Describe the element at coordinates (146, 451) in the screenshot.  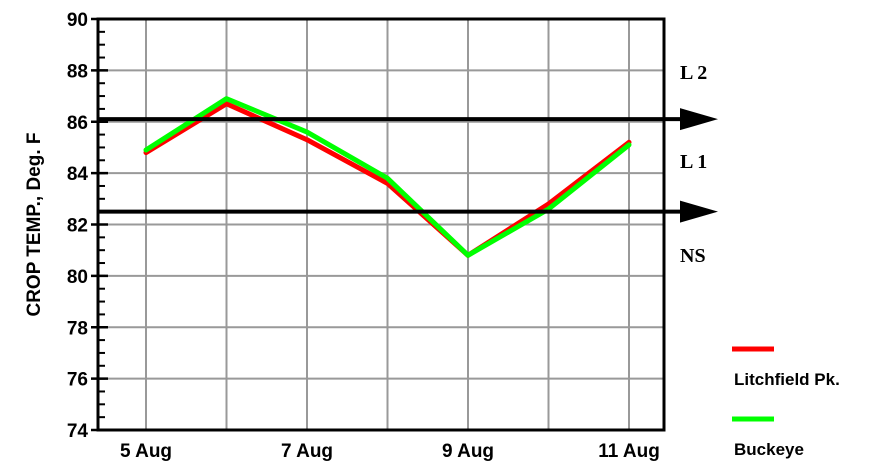
I see `x-tick-label: 5 Aug` at that location.